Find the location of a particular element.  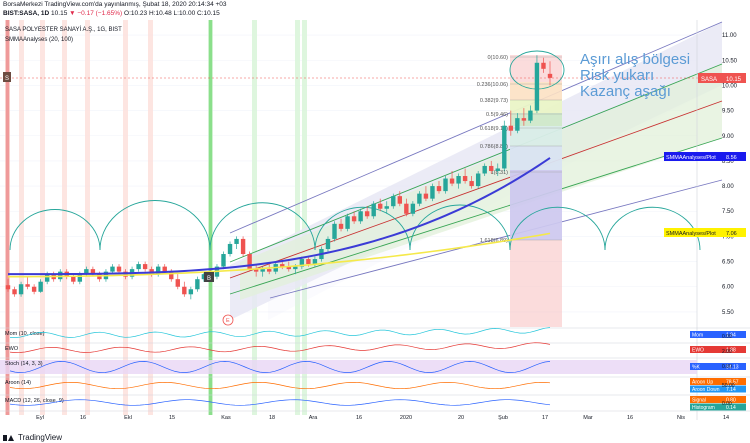

time-tick: 17 is located at coordinates (545, 418).